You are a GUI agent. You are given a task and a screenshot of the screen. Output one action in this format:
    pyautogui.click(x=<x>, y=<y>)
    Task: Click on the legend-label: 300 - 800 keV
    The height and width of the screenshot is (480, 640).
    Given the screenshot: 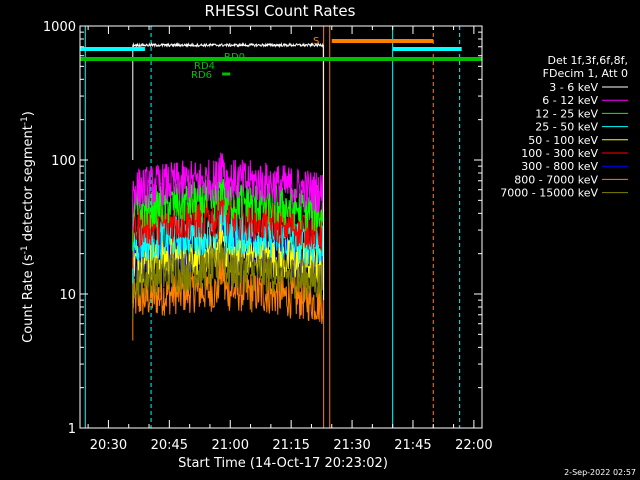 What is the action you would take?
    pyautogui.click(x=559, y=166)
    